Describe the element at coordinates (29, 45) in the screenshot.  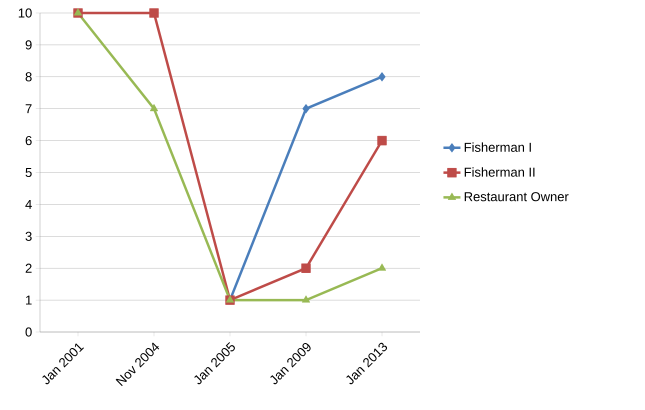
I see `y-tick-label: 9` at that location.